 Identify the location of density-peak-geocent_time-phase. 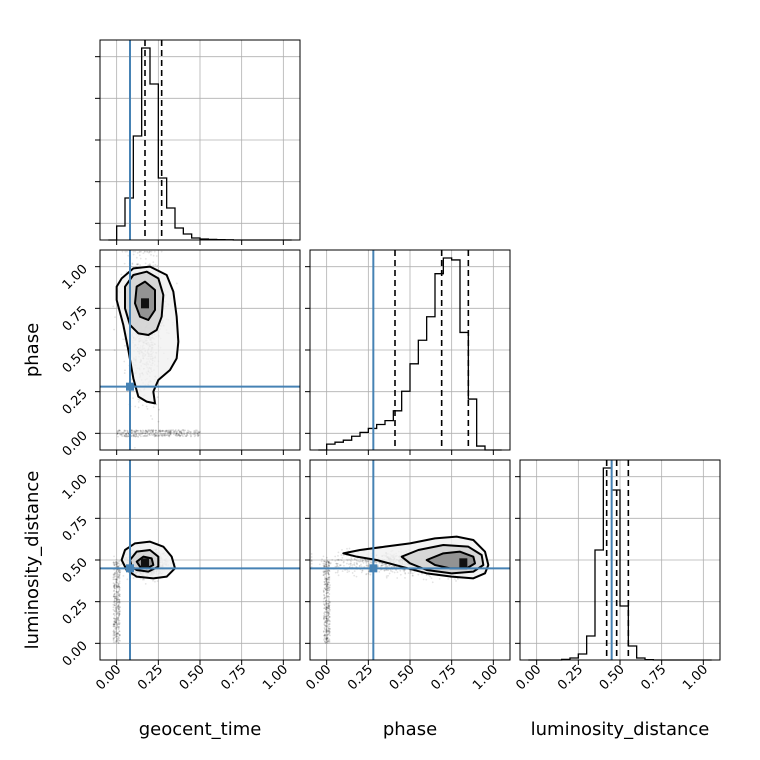
(145, 303).